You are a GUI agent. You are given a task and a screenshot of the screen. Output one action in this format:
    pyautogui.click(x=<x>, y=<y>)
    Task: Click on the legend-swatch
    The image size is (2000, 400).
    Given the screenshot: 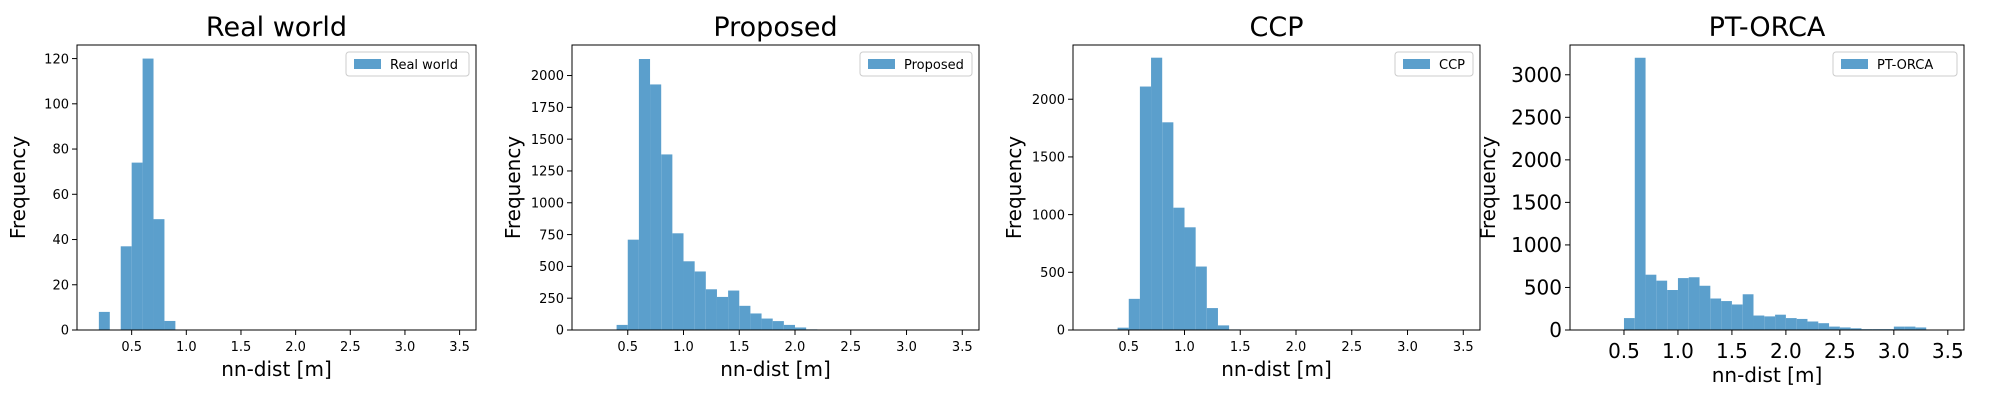 What is the action you would take?
    pyautogui.click(x=1854, y=64)
    